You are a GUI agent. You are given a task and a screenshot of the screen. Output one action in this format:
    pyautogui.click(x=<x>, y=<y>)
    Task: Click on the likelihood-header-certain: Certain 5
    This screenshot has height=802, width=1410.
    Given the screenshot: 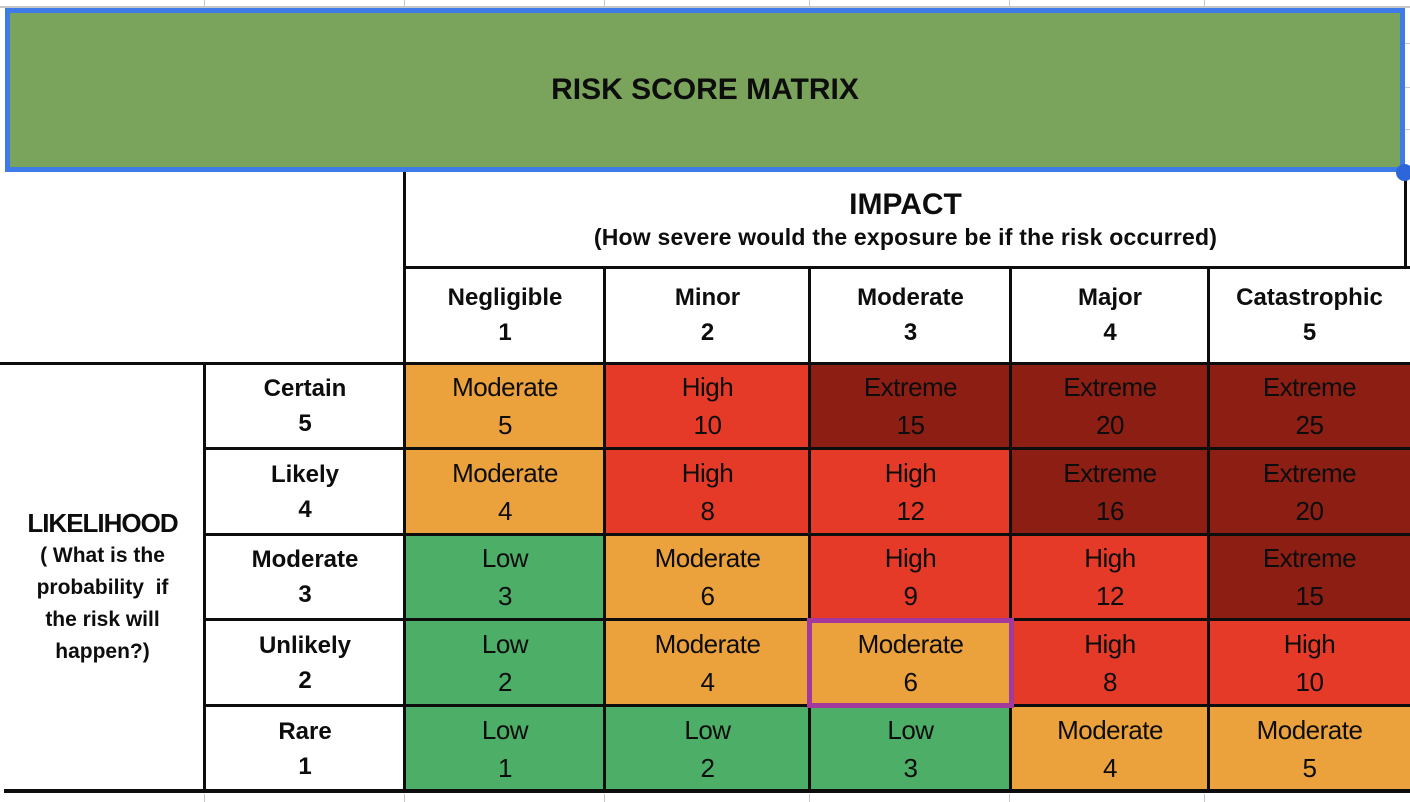 What is the action you would take?
    pyautogui.click(x=305, y=406)
    